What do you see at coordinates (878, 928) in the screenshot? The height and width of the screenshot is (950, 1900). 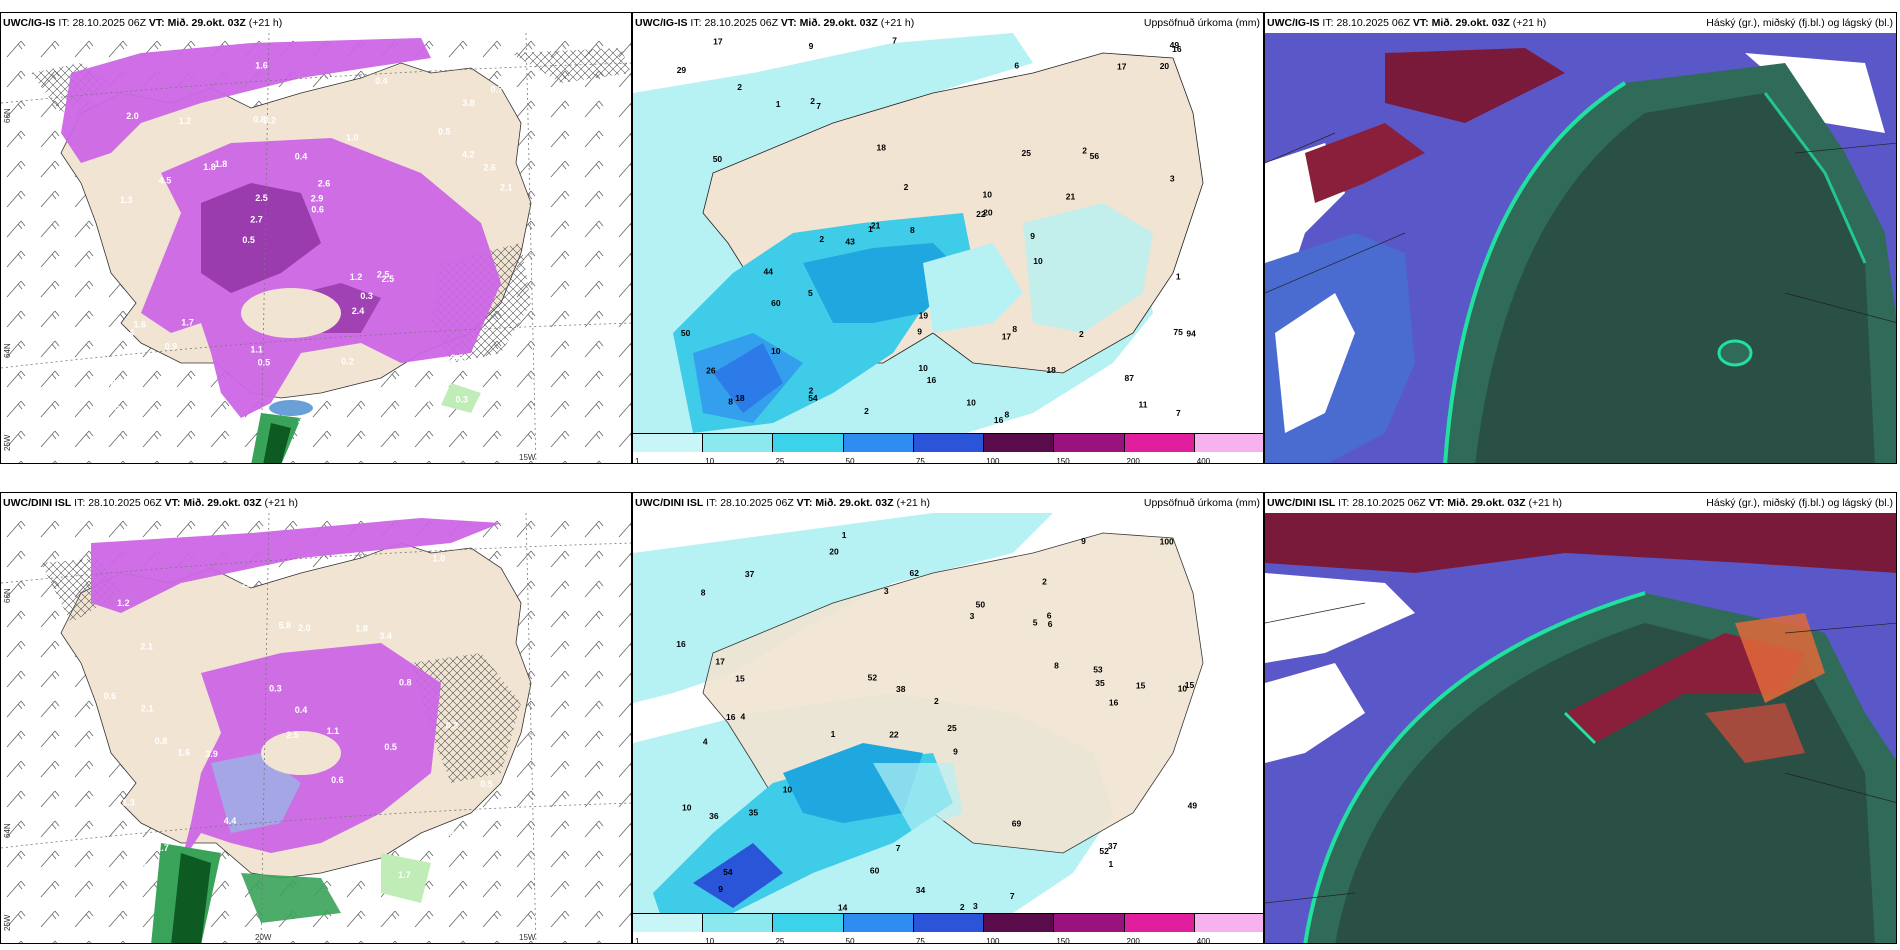 I see `colorbar-cell: 50` at bounding box center [878, 928].